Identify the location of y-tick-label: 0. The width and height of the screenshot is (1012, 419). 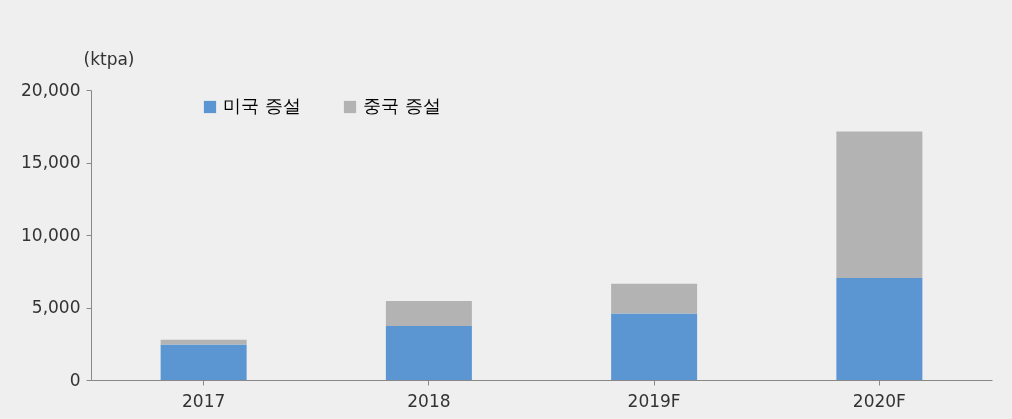
(75, 379).